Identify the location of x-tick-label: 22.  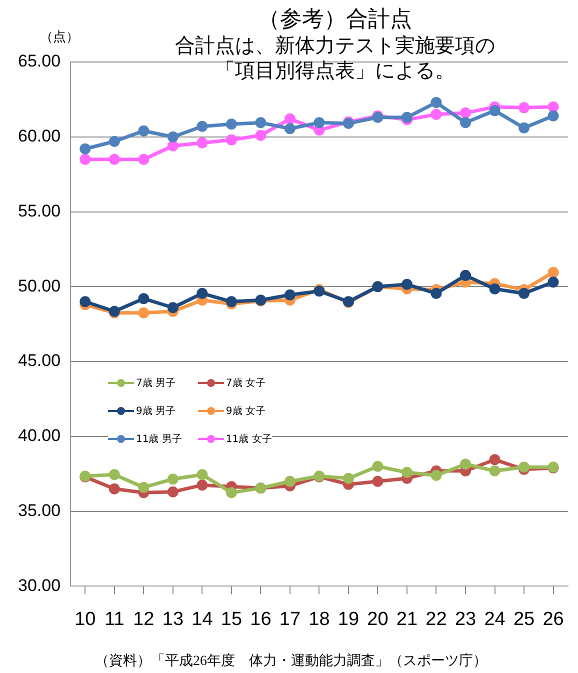
(436, 619).